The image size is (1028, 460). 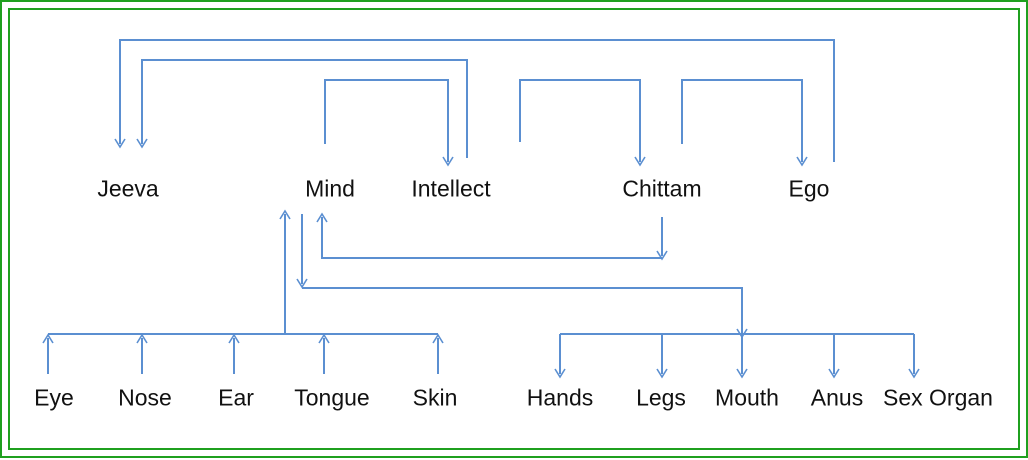 I want to click on node-tongue: Tongue, so click(x=332, y=397).